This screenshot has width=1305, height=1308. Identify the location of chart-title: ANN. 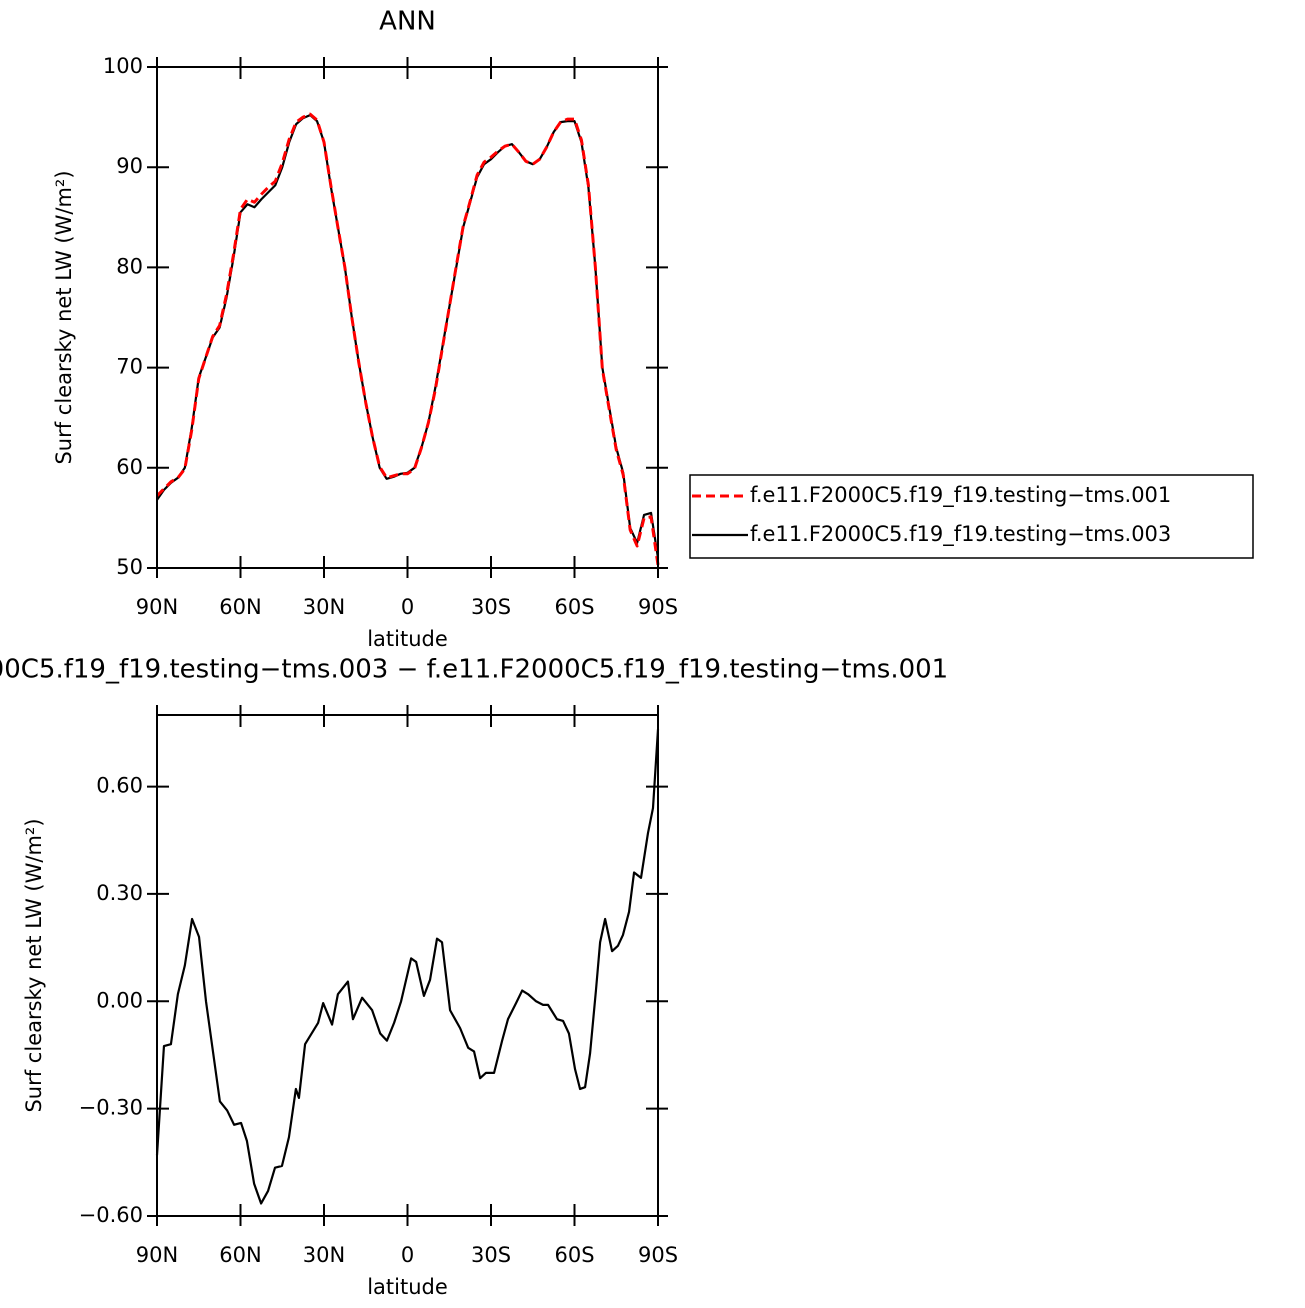
(407, 22).